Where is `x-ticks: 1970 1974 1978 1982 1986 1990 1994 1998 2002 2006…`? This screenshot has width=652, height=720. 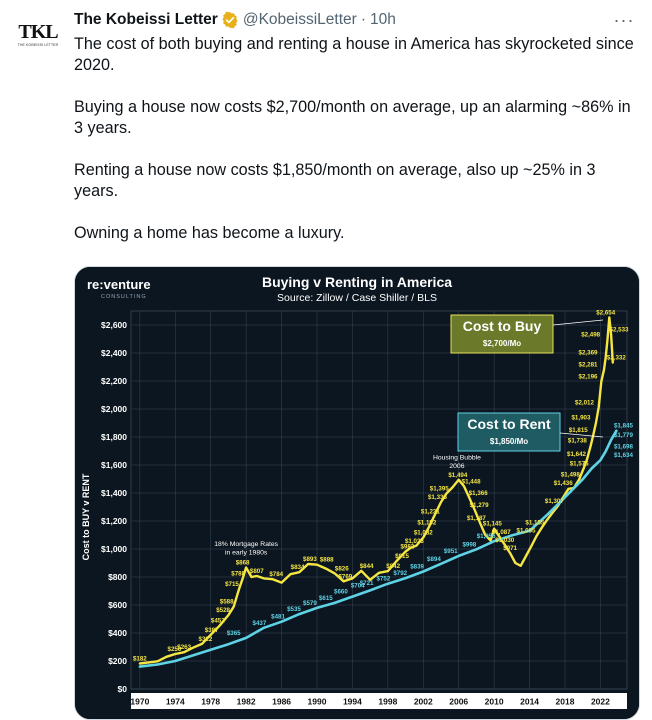 x-ticks: 1970 1974 1978 1982 1986 1990 1994 1998 2002 2006… is located at coordinates (378, 701).